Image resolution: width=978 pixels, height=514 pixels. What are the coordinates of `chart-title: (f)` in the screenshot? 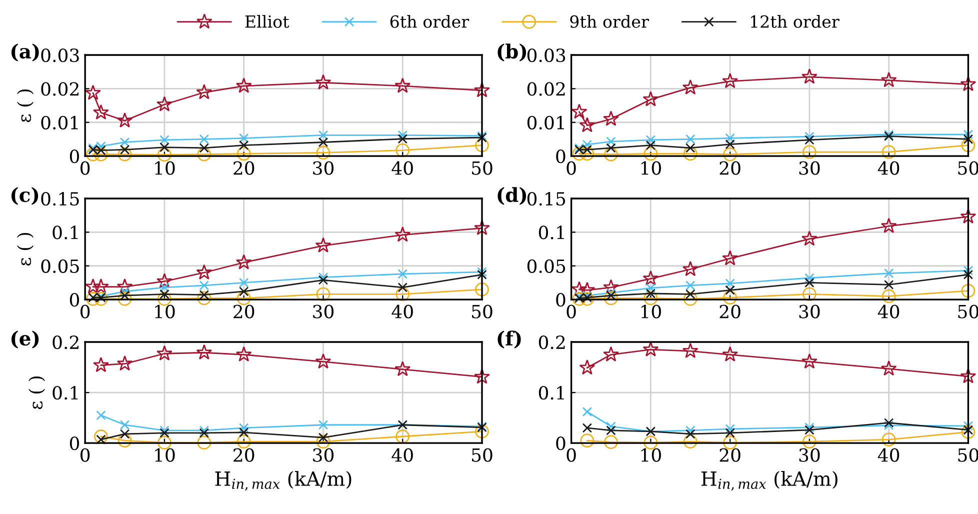 It's located at (509, 339).